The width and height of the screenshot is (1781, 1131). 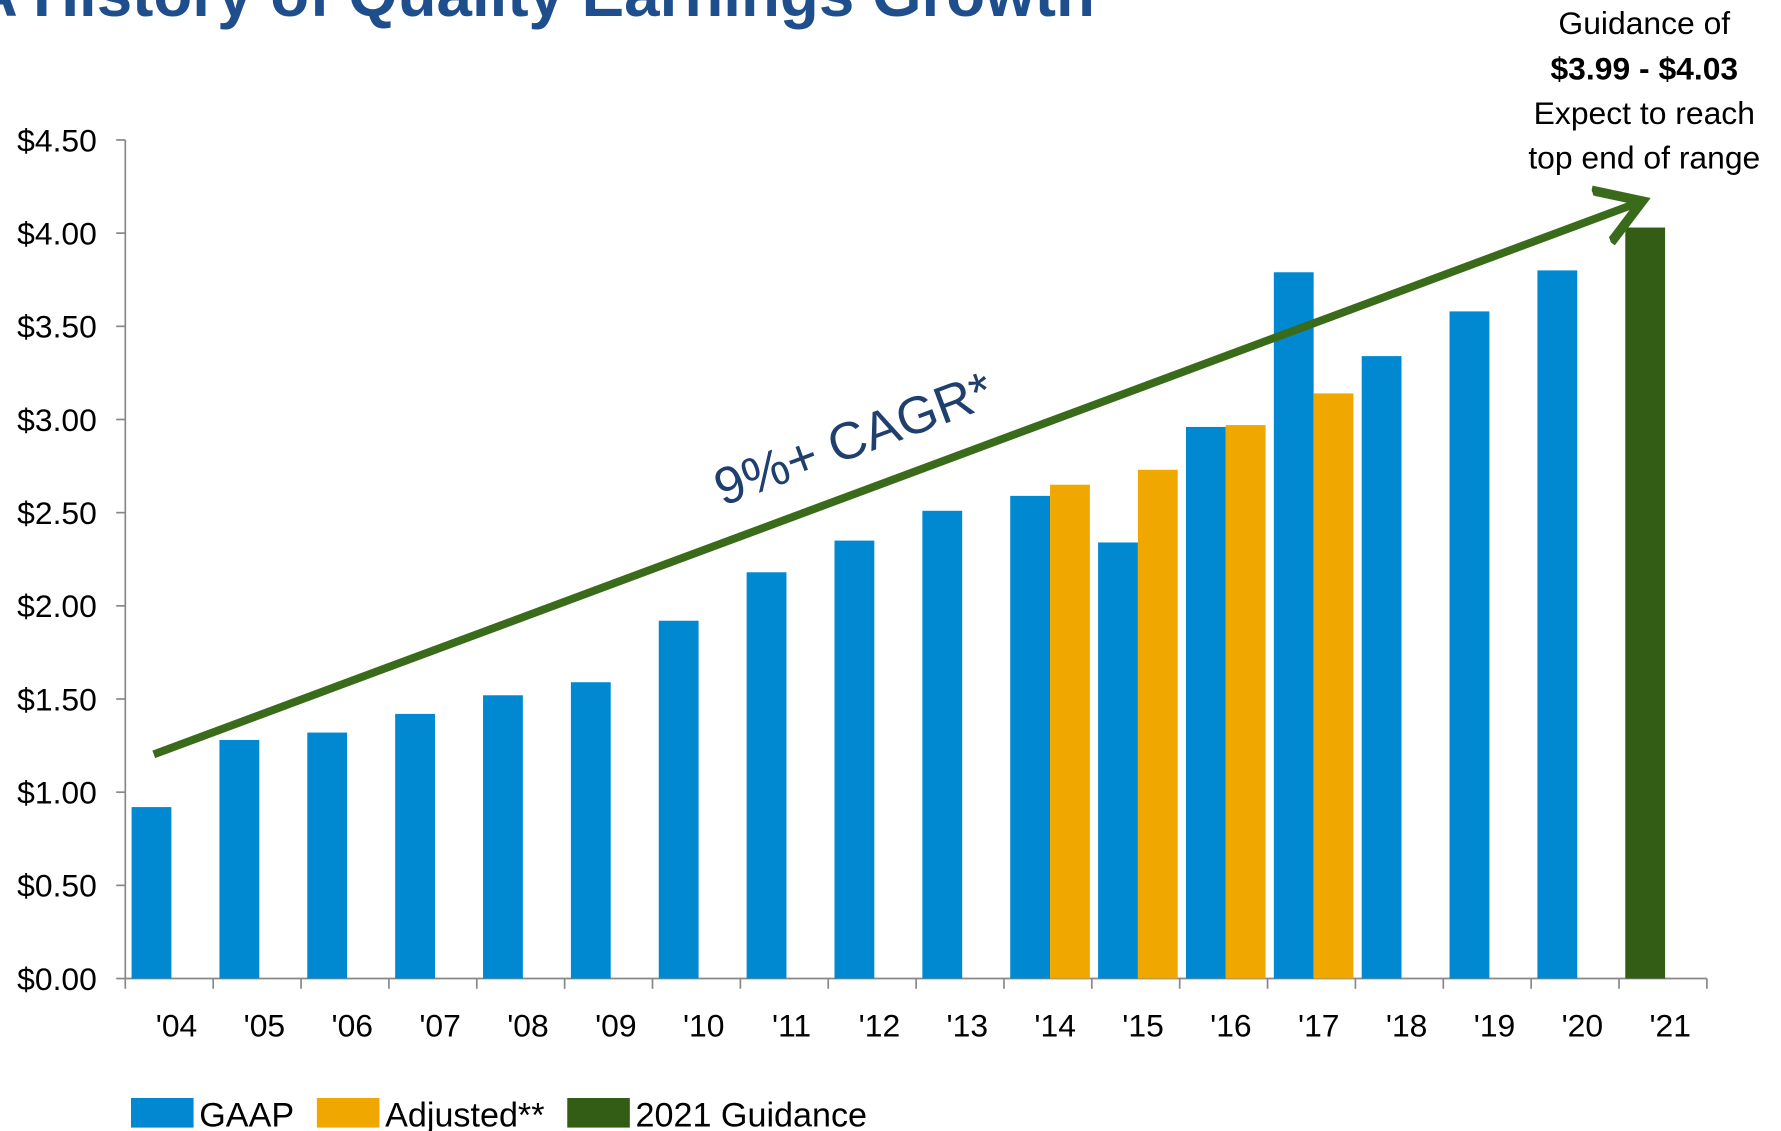 What do you see at coordinates (751, 1113) in the screenshot?
I see `legend-label: 2021 Guidance` at bounding box center [751, 1113].